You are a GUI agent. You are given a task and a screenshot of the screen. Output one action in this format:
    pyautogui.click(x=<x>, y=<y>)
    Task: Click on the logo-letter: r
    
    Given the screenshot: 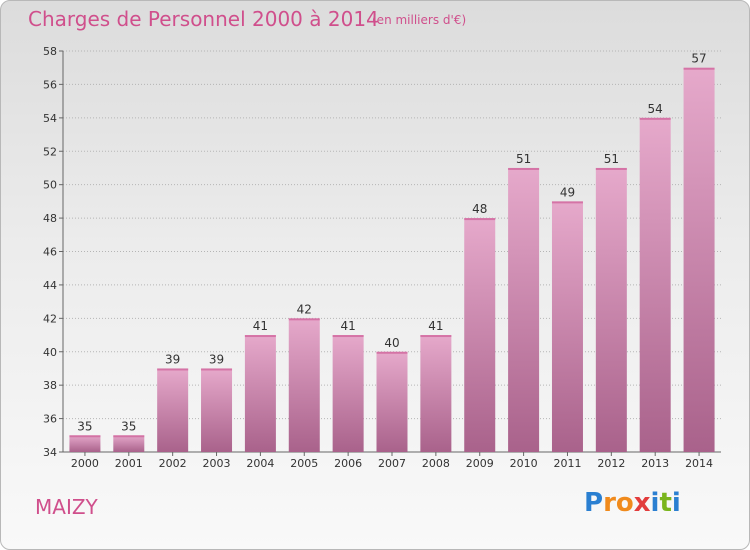 What is the action you would take?
    pyautogui.click(x=609, y=503)
    